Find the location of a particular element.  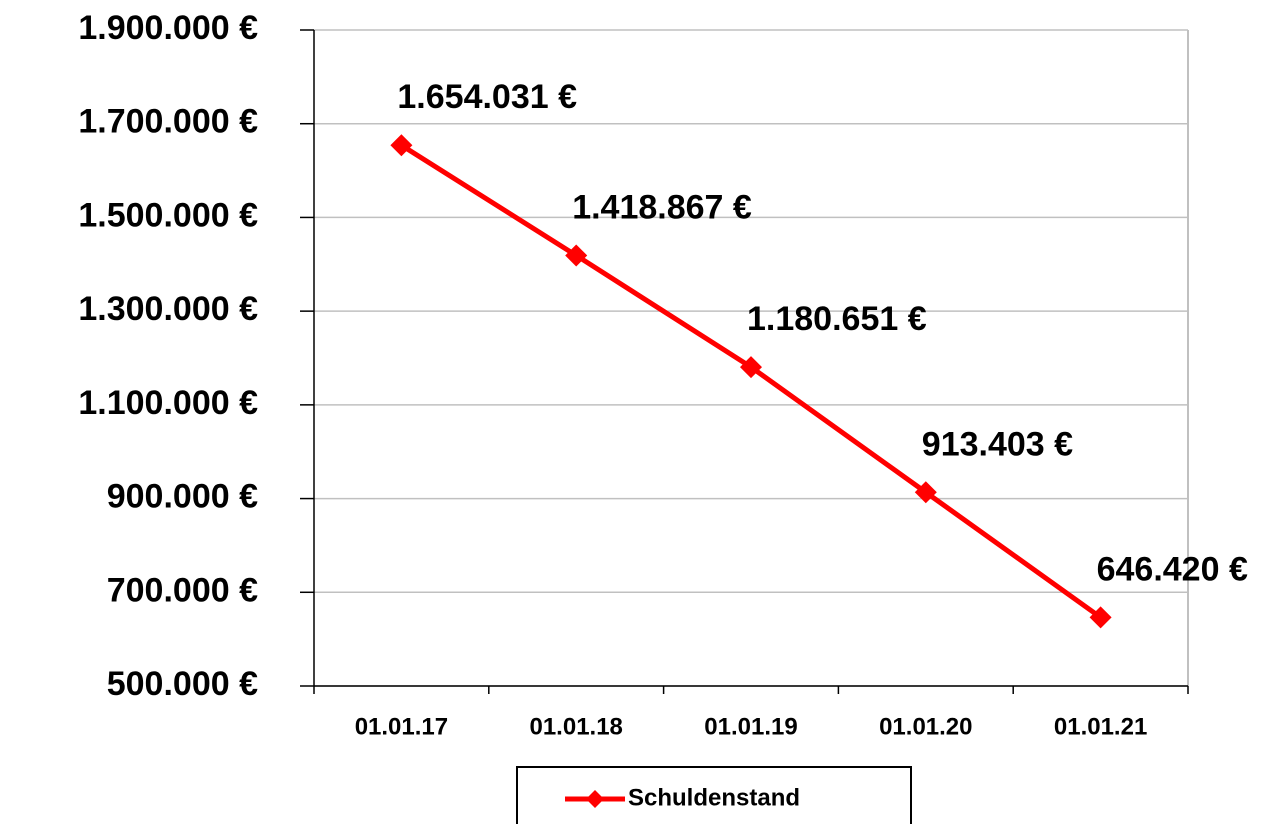

x-tick-label: 01.01.19 is located at coordinates (750, 726).